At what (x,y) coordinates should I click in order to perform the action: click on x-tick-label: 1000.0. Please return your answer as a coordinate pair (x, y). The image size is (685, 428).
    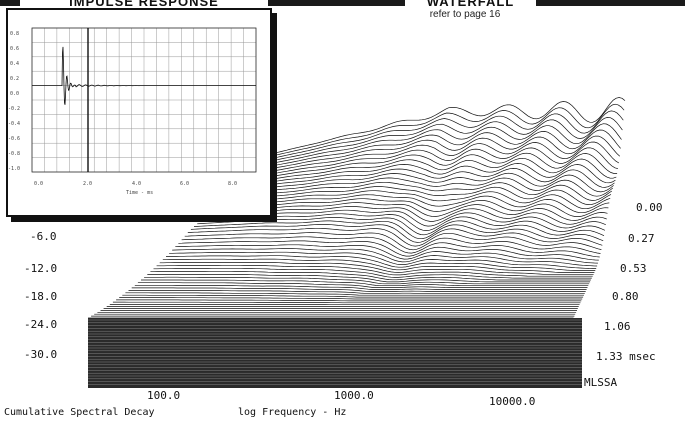
    Looking at the image, I should click on (354, 395).